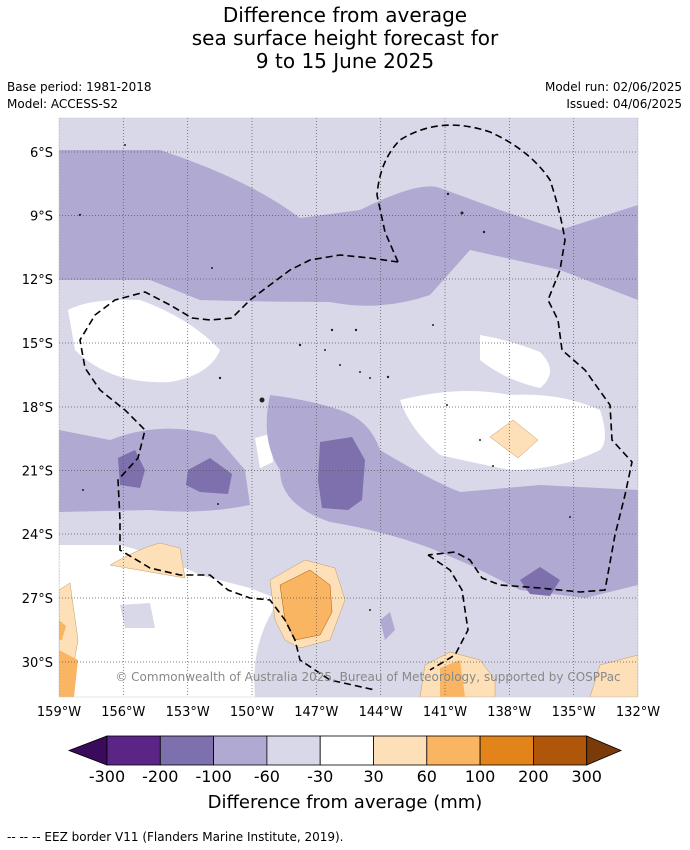 The width and height of the screenshot is (690, 850). I want to click on patch-minus-200-b, so click(209, 476).